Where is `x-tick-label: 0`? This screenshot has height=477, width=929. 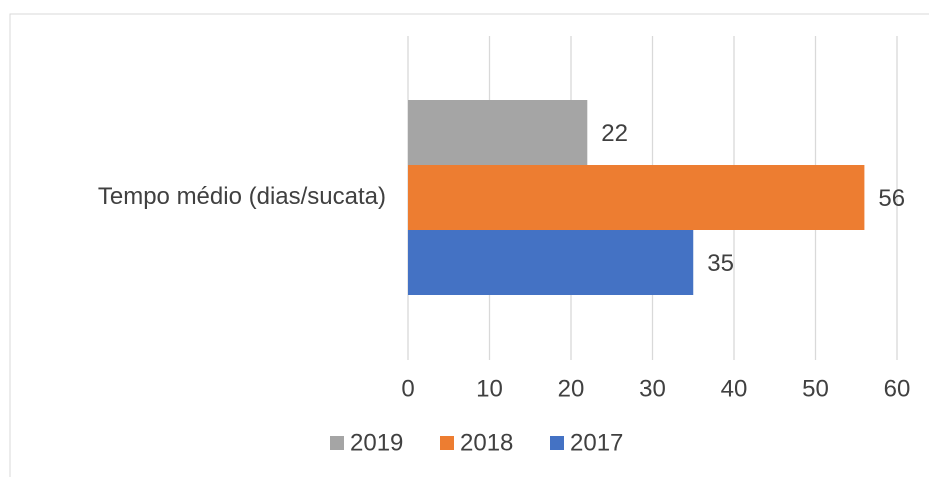
x-tick-label: 0 is located at coordinates (407, 388).